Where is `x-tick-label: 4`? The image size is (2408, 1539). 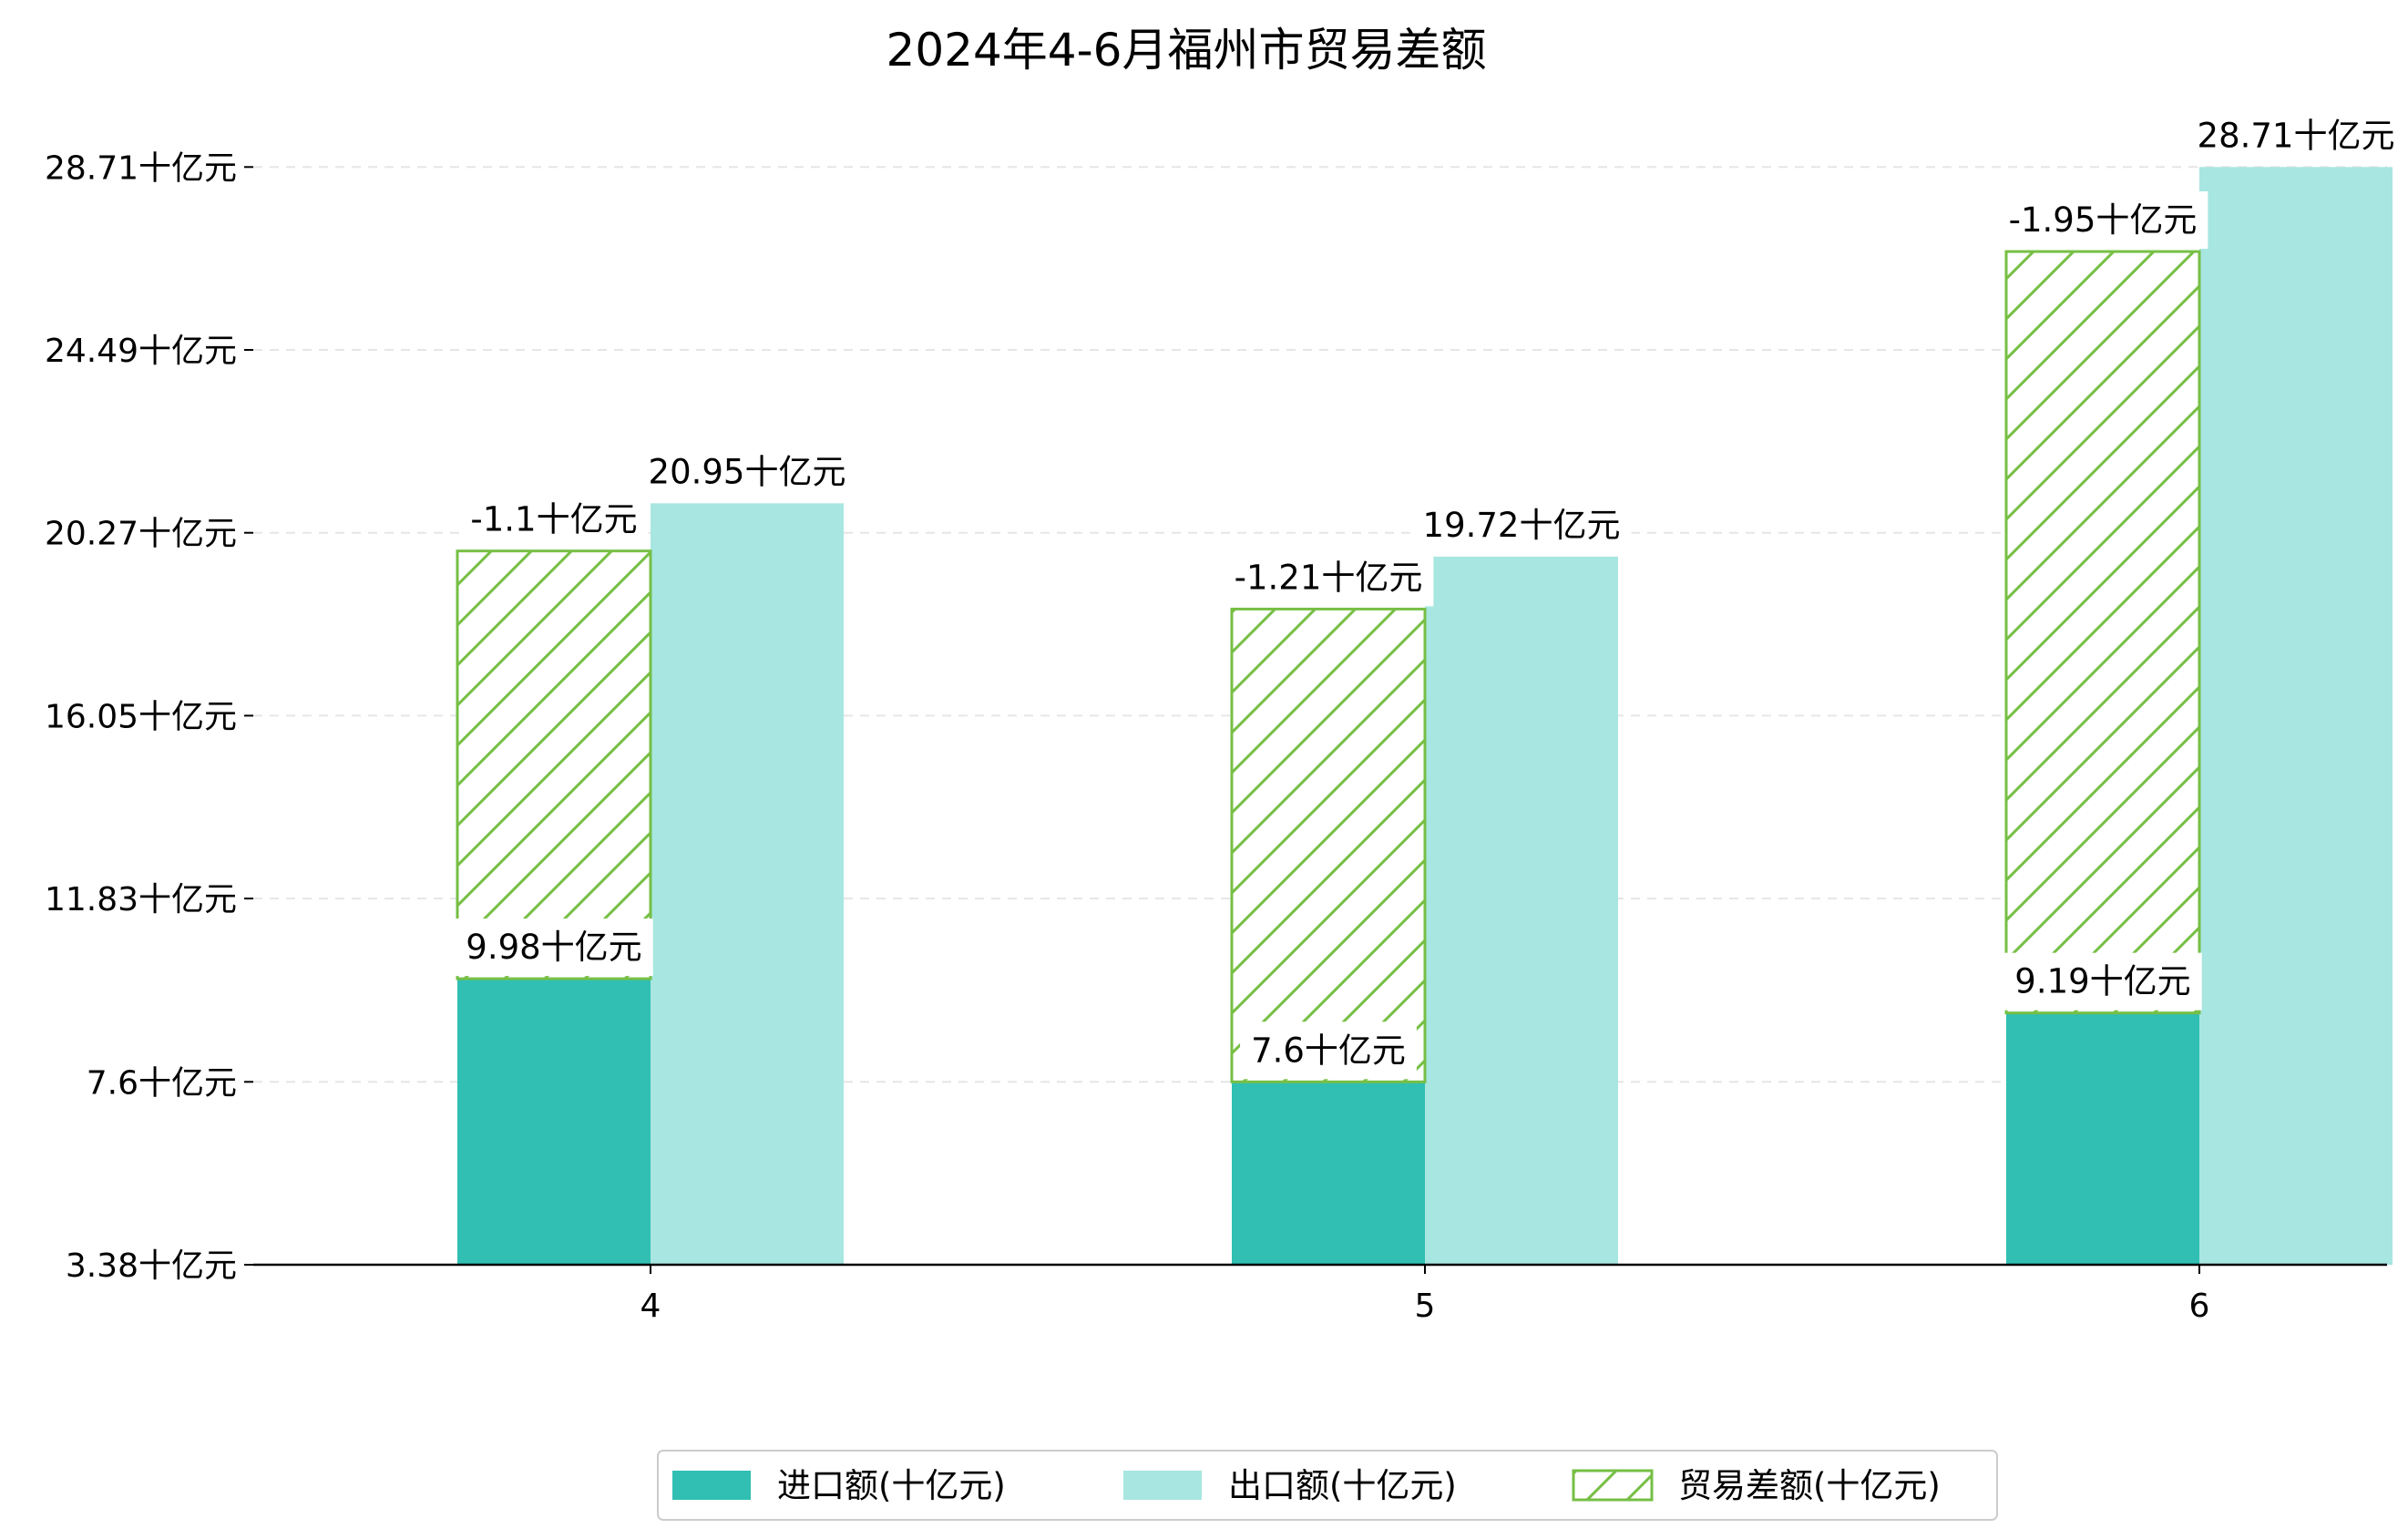 x-tick-label: 4 is located at coordinates (651, 1306).